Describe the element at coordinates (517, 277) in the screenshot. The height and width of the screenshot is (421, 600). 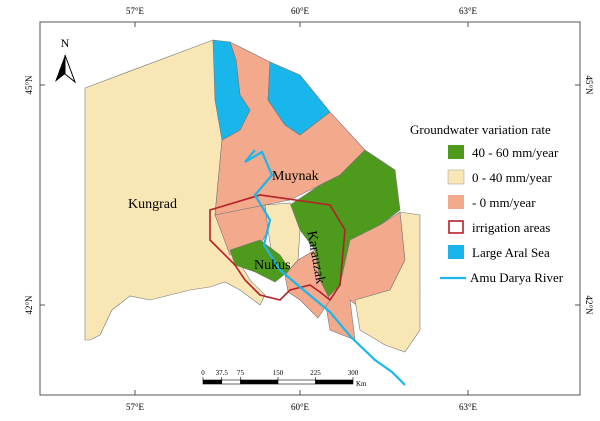
I see `legend-label: Amu Darya River` at that location.